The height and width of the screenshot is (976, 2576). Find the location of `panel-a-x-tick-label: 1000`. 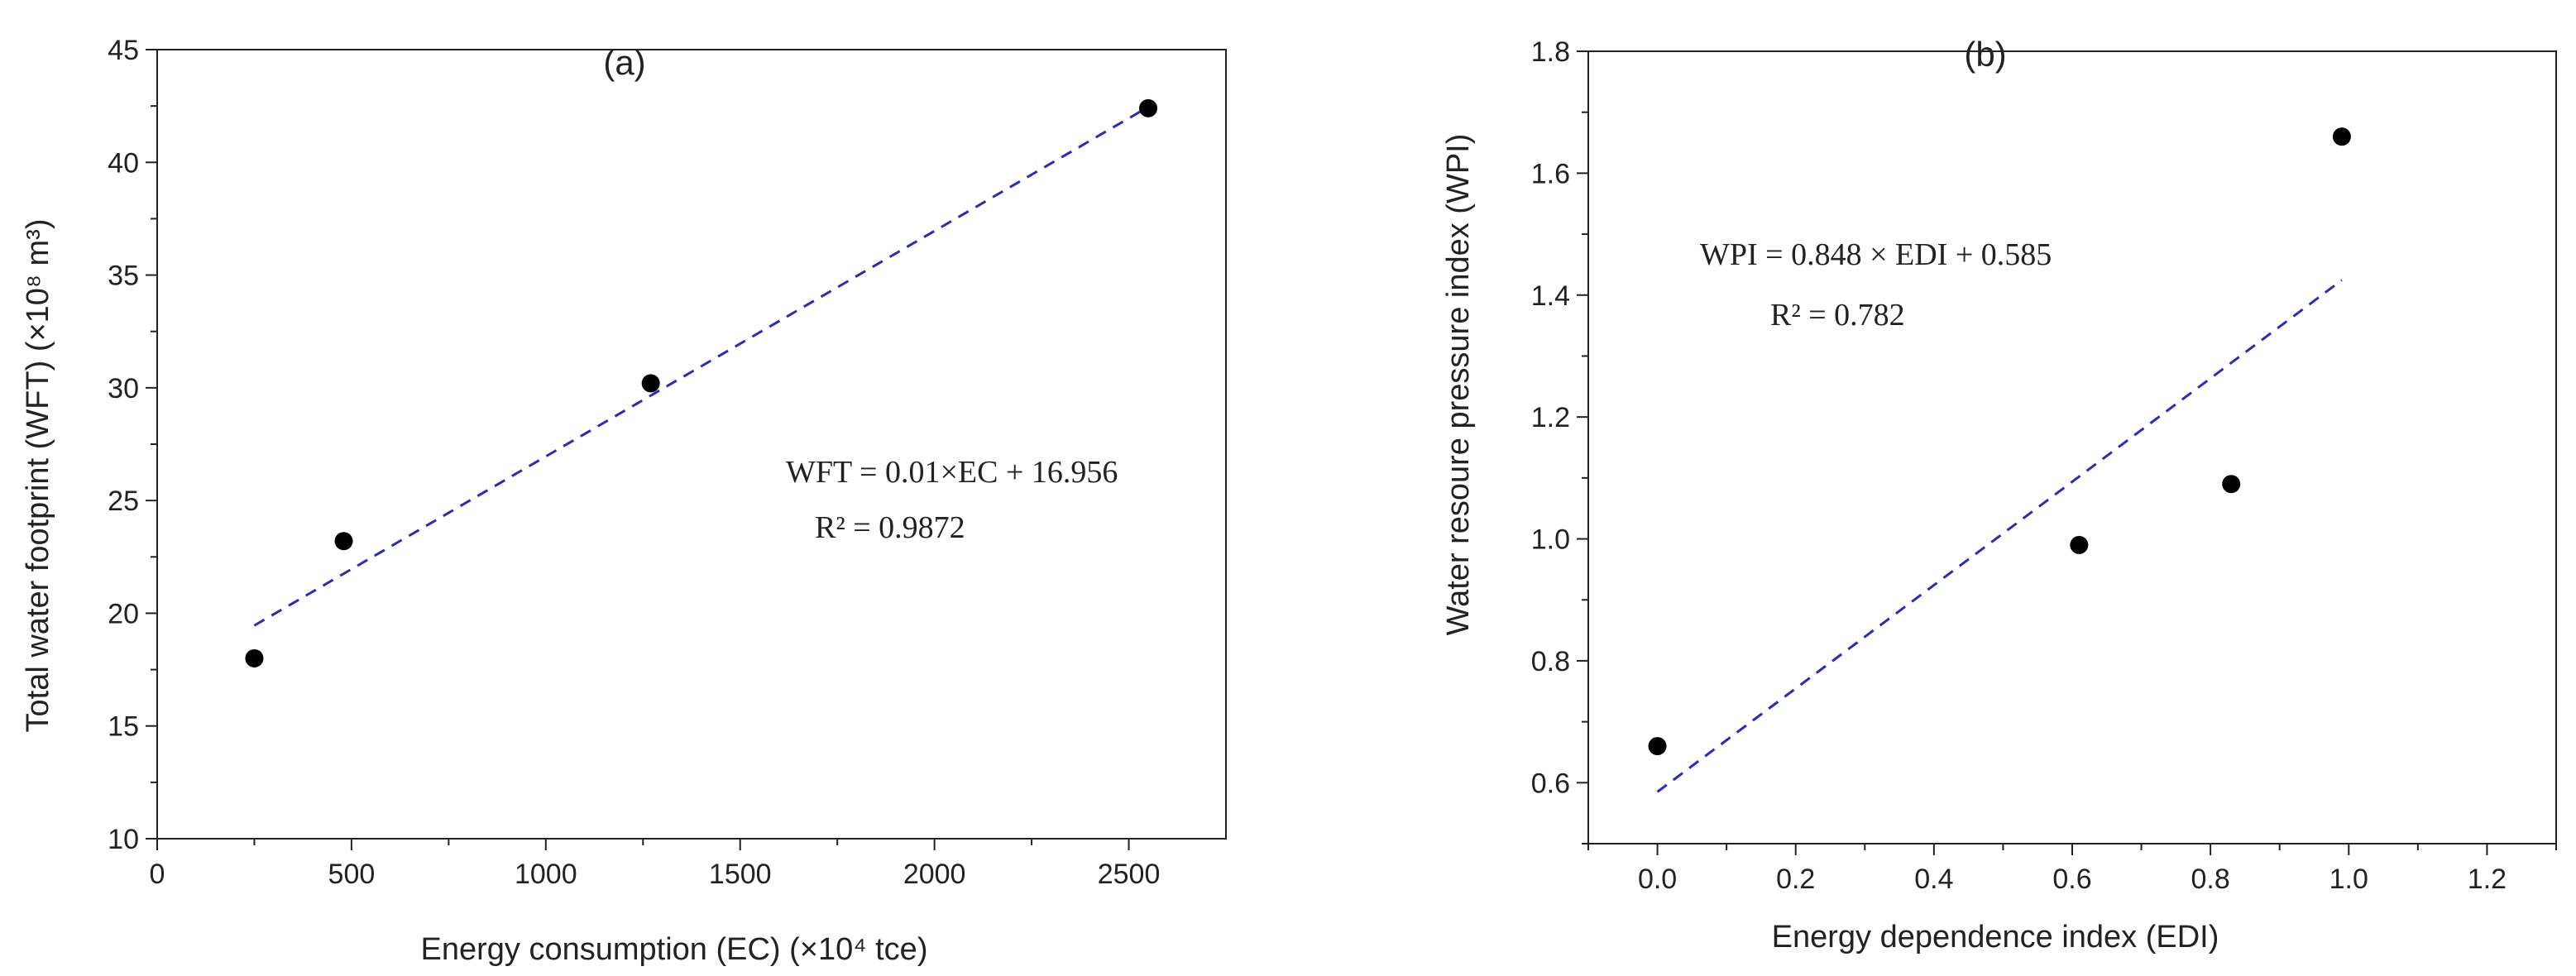

panel-a-x-tick-label: 1000 is located at coordinates (546, 875).